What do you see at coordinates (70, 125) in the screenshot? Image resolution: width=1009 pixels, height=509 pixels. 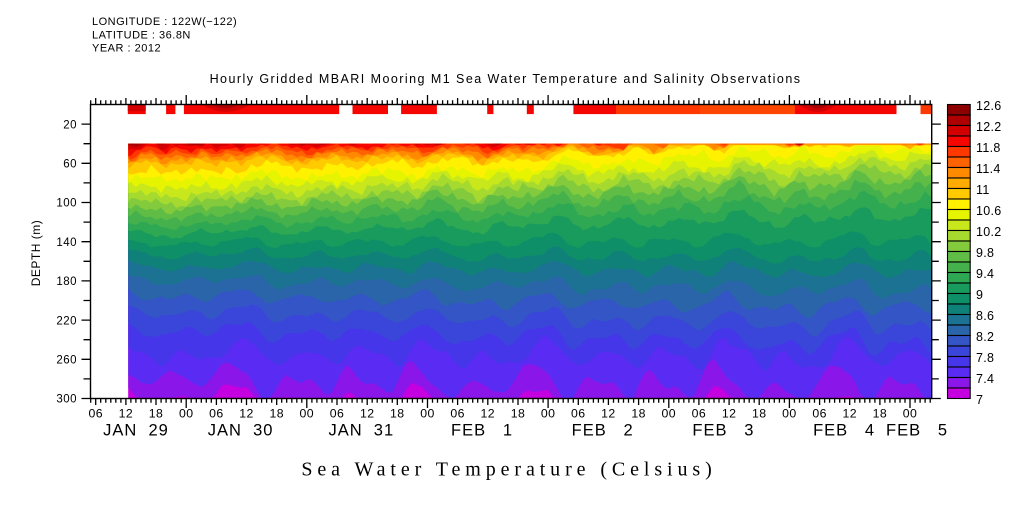 I see `svg-text: 20` at bounding box center [70, 125].